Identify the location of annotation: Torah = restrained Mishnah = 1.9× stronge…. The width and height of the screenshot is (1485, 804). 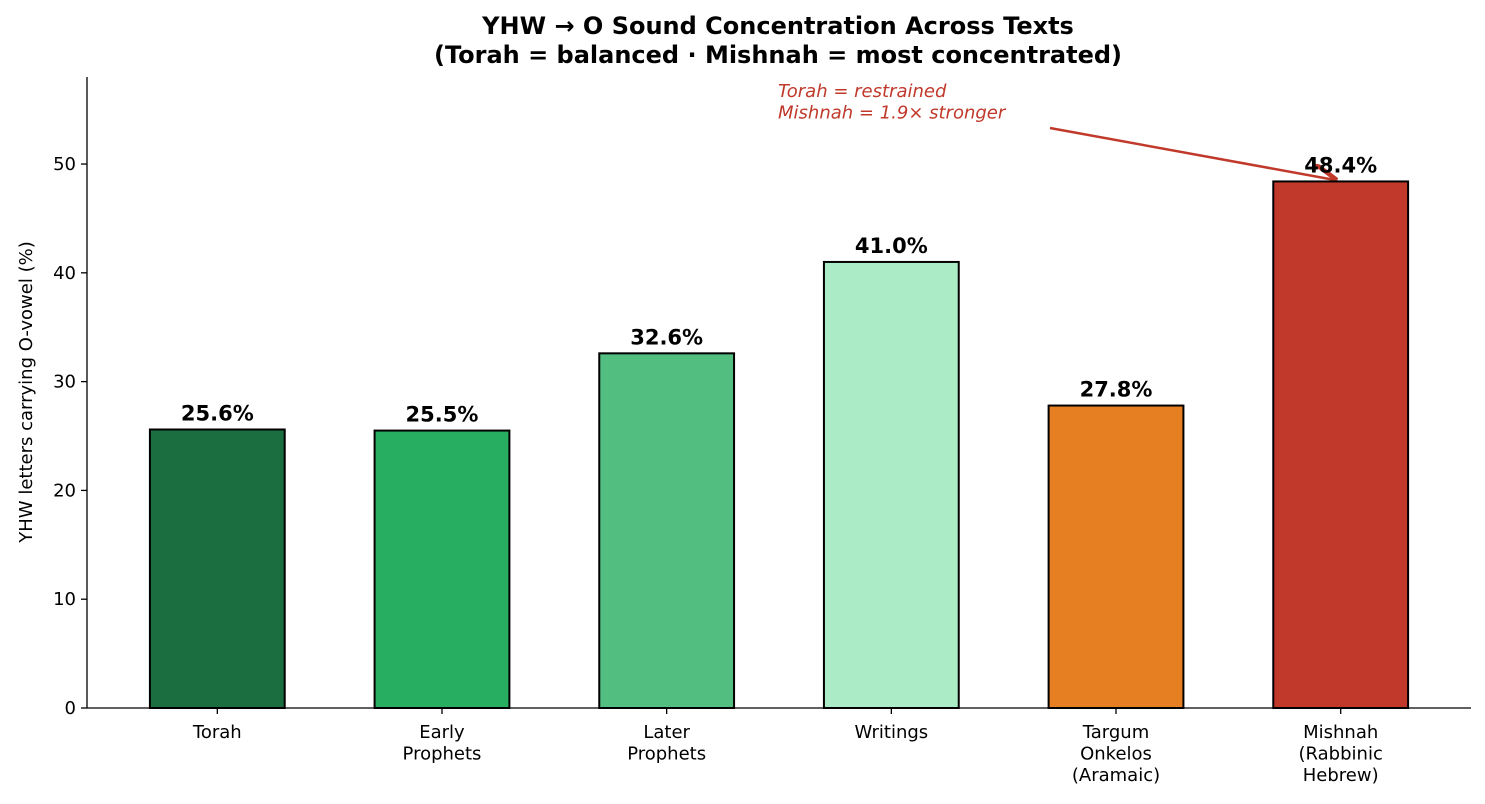
(892, 102).